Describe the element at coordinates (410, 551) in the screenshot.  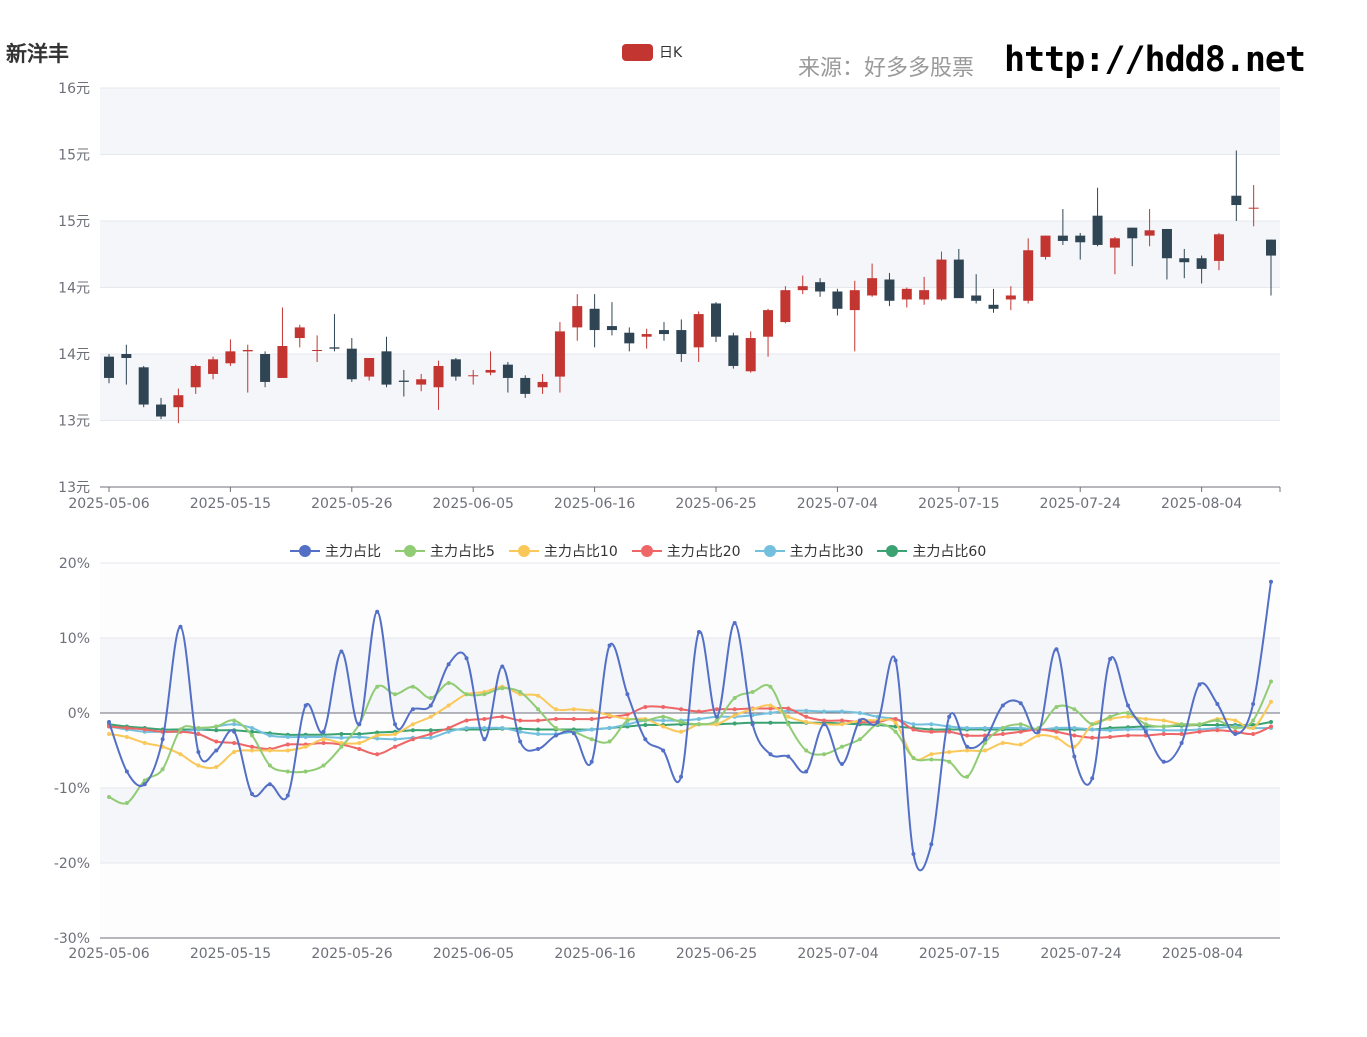
I see `legend-line-dot-icon` at that location.